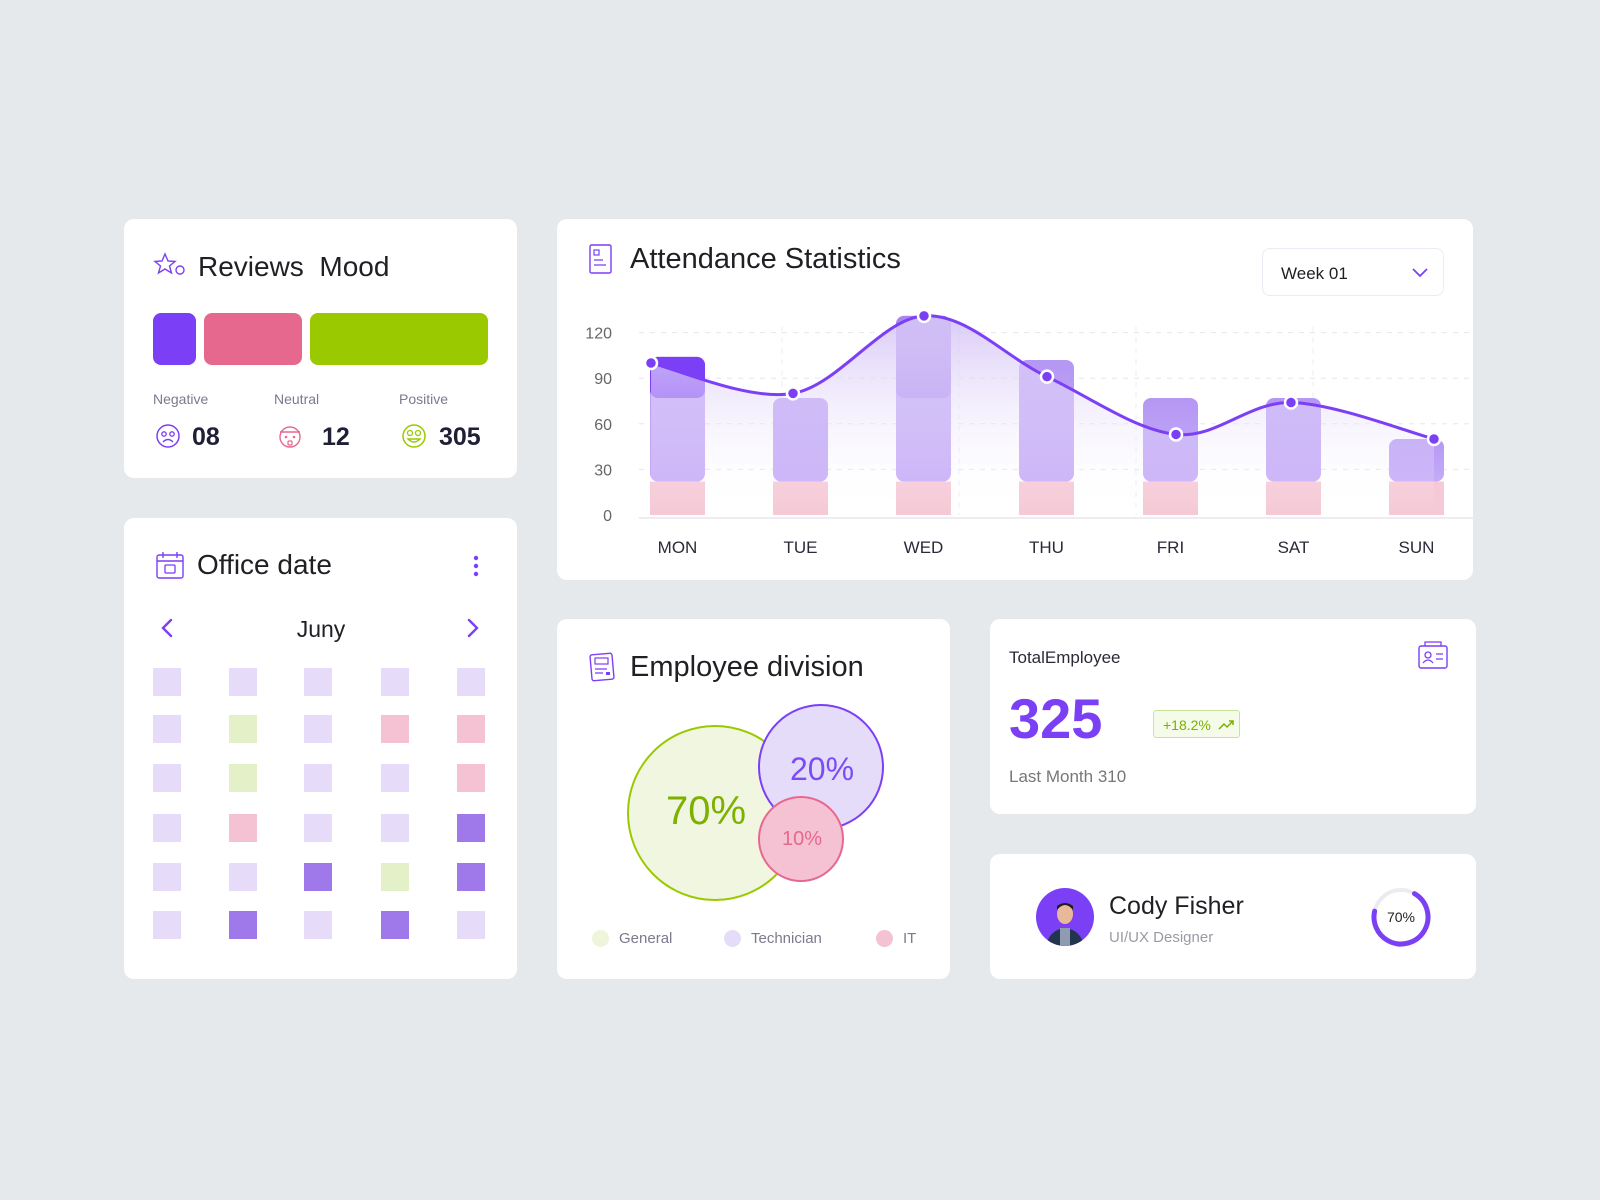 The width and height of the screenshot is (1600, 1200). I want to click on id-card-icon, so click(1433, 655).